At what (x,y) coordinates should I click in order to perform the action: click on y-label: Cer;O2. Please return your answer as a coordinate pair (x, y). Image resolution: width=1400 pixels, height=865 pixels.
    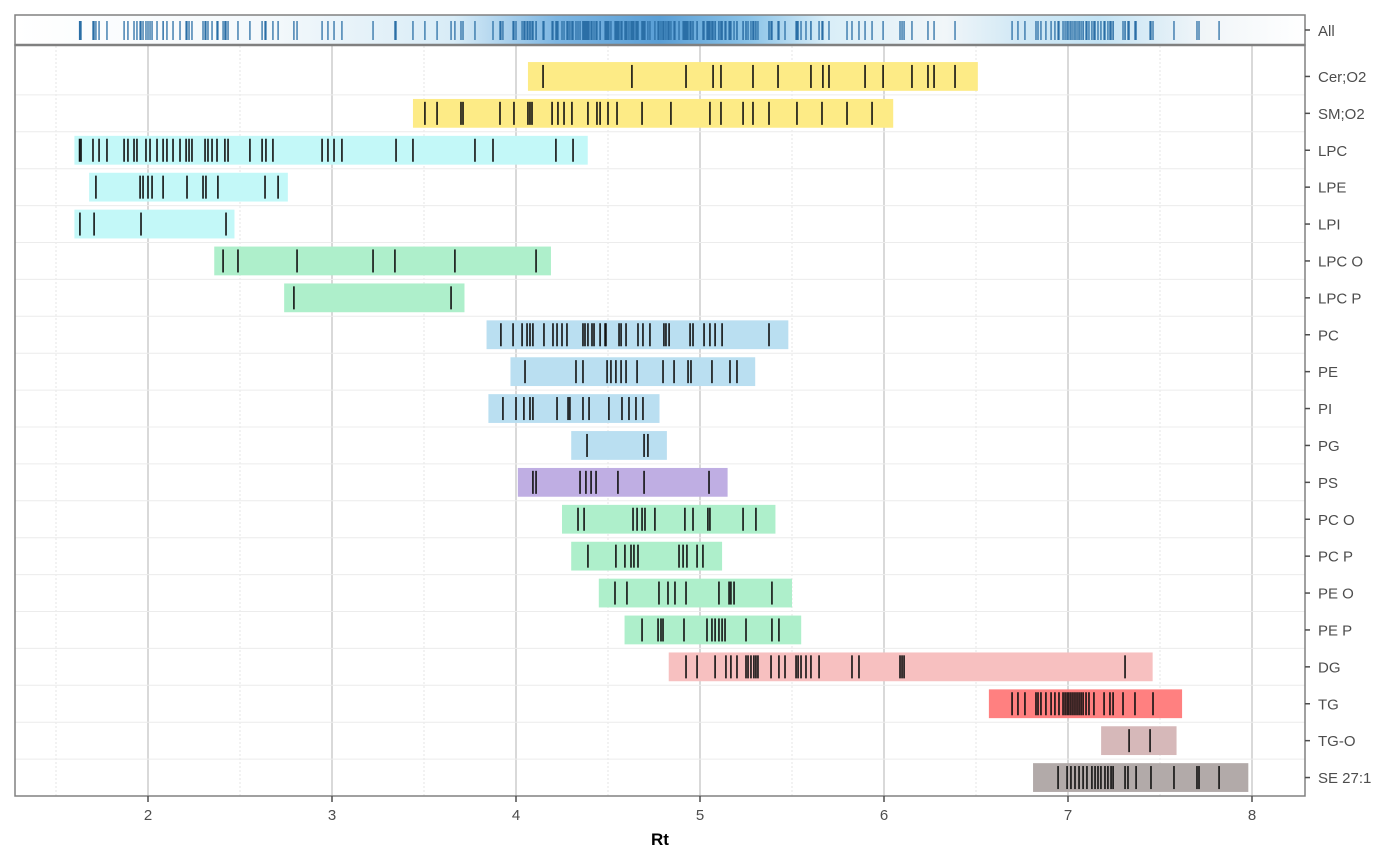
    Looking at the image, I should click on (1342, 77).